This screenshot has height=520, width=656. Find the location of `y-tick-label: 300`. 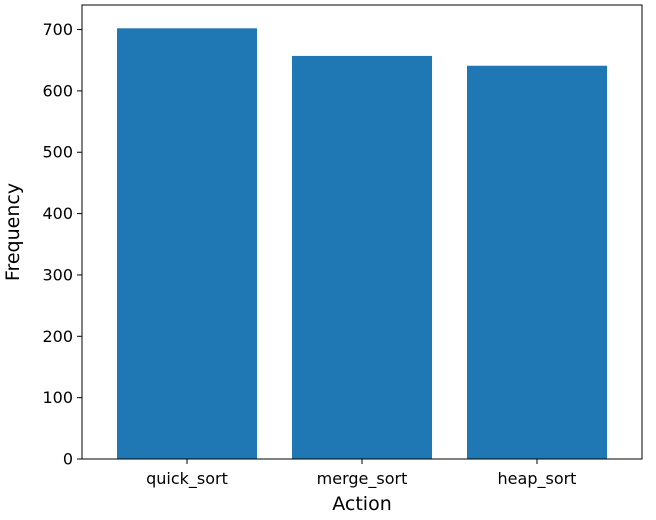

y-tick-label: 300 is located at coordinates (57, 274).